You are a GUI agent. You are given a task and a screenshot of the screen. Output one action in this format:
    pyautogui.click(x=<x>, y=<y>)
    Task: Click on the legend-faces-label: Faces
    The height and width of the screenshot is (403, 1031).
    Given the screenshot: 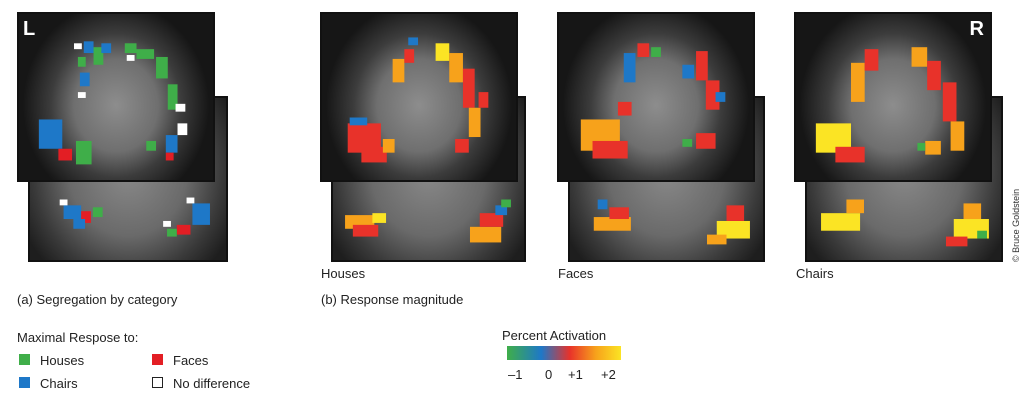 What is the action you would take?
    pyautogui.click(x=191, y=360)
    